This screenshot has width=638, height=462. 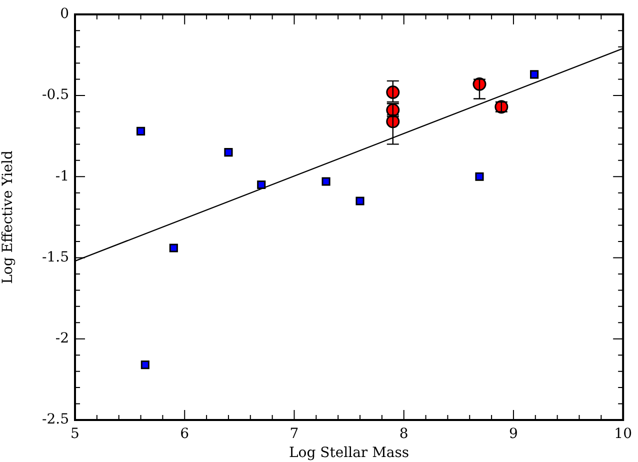 What do you see at coordinates (75, 434) in the screenshot?
I see `x-tick-label: 5` at bounding box center [75, 434].